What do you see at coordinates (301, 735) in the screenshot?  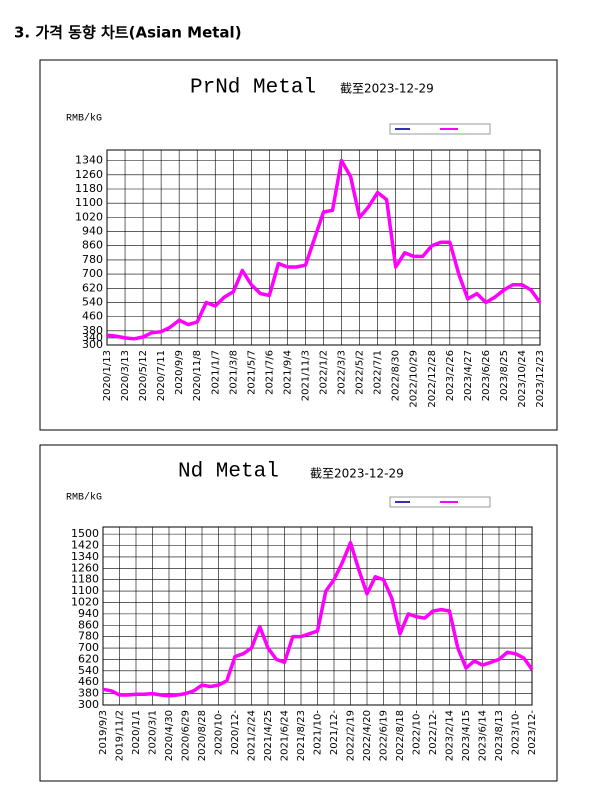 I see `x-tick-label: 2021/8/23` at bounding box center [301, 735].